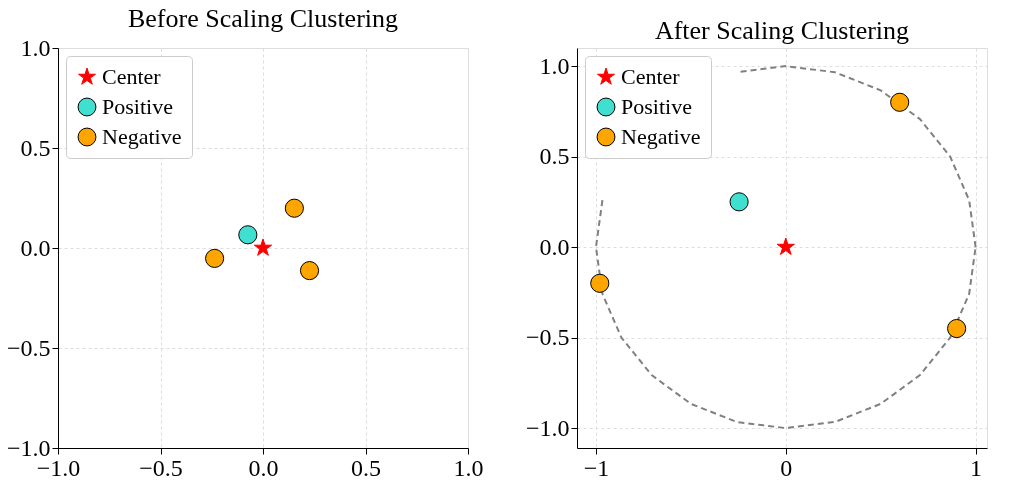  What do you see at coordinates (786, 467) in the screenshot?
I see `x-tick-label: 0` at bounding box center [786, 467].